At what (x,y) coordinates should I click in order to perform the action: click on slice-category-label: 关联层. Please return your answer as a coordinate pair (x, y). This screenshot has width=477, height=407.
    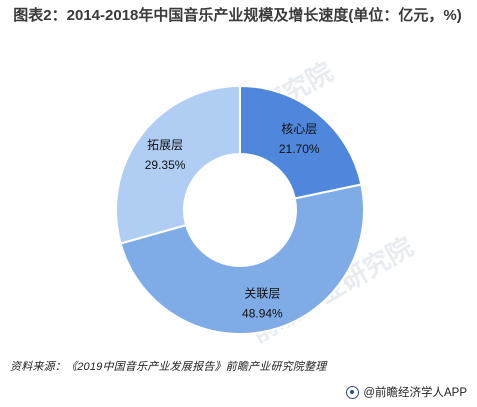
    Looking at the image, I should click on (262, 293).